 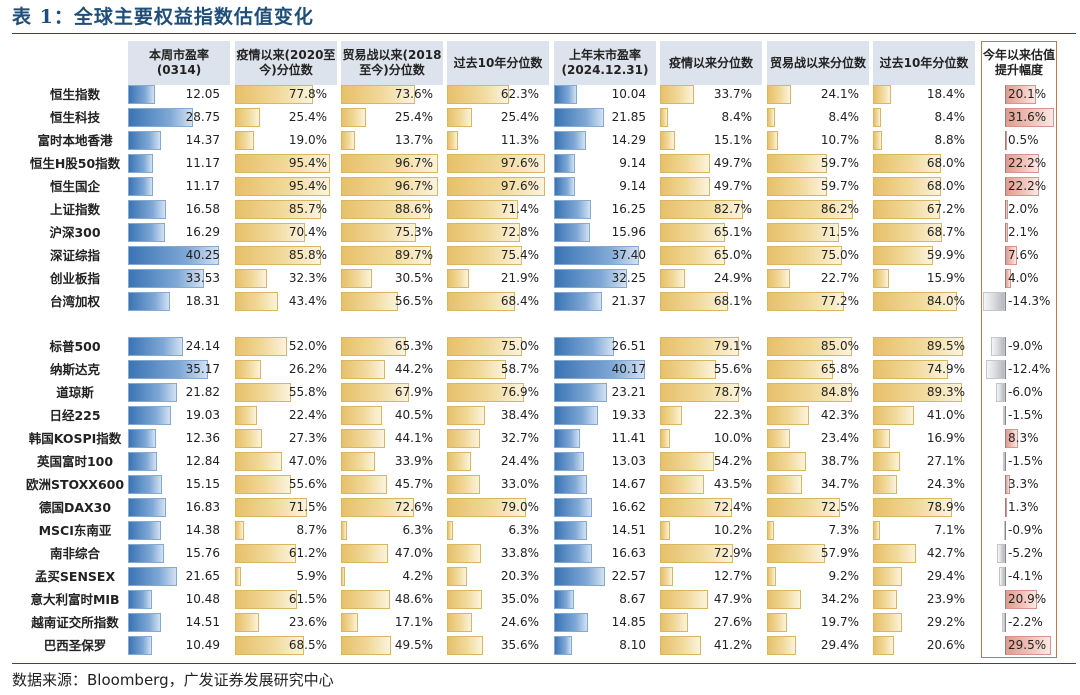 I want to click on cell-pct_trade_ye: 75.0%, so click(x=818, y=255).